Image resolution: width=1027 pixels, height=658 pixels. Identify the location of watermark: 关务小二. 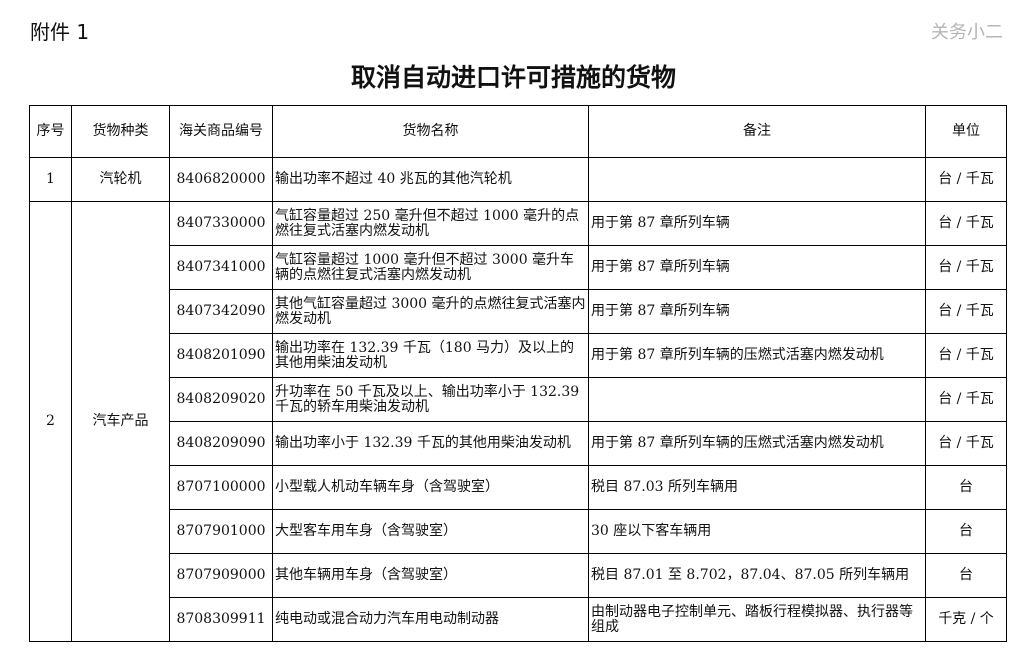
(967, 32).